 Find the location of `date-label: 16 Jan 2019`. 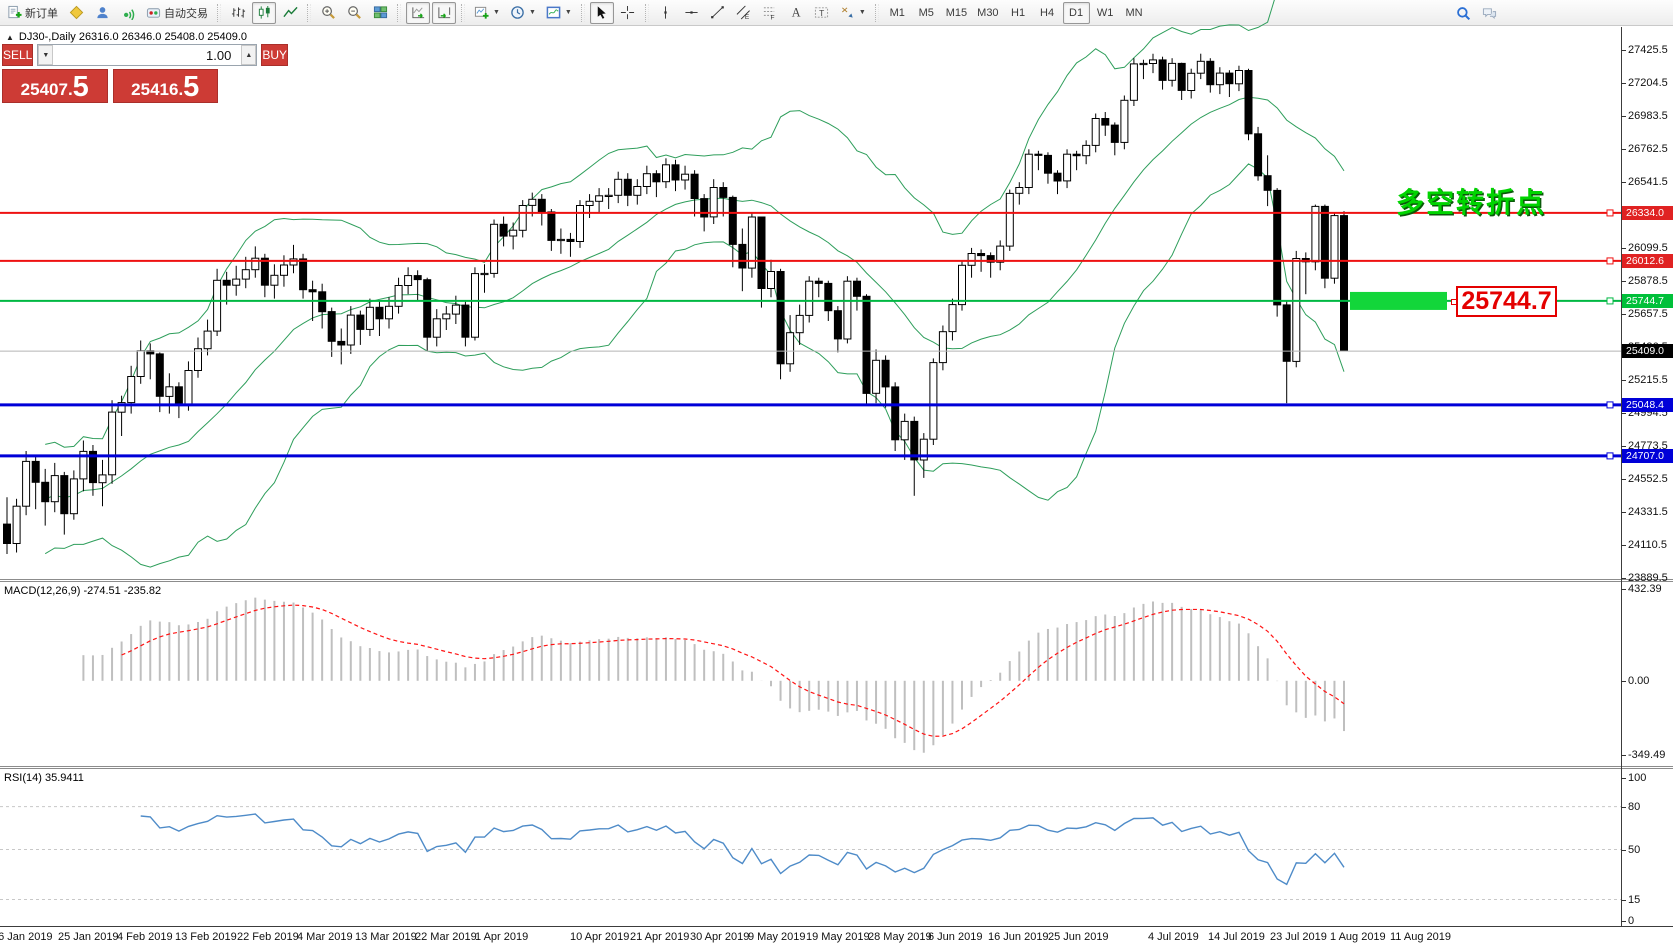

date-label: 16 Jan 2019 is located at coordinates (26, 937).